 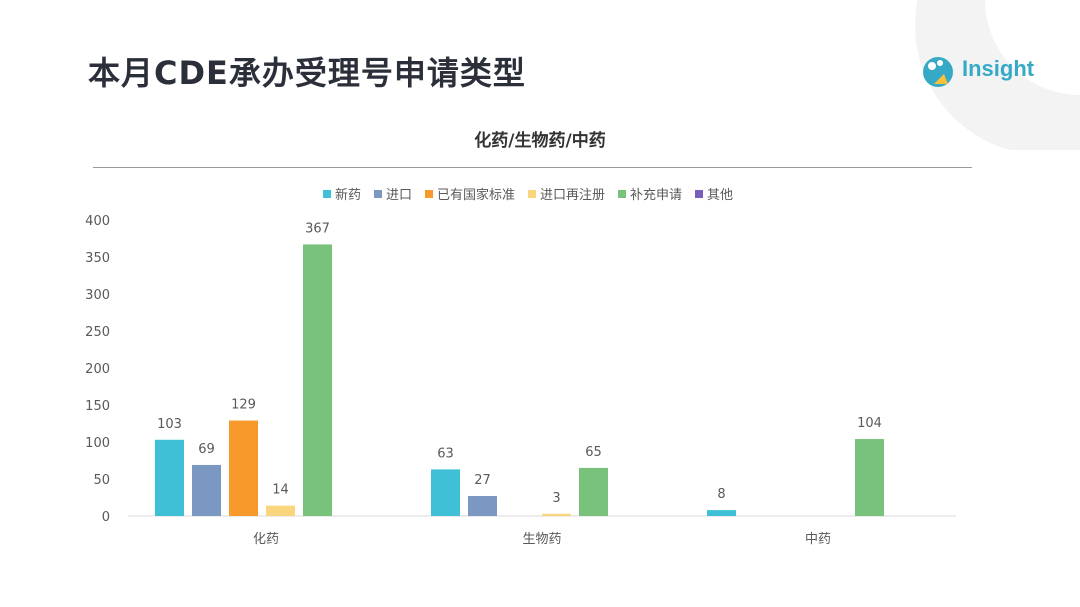 I want to click on data-label: 69, so click(x=206, y=449).